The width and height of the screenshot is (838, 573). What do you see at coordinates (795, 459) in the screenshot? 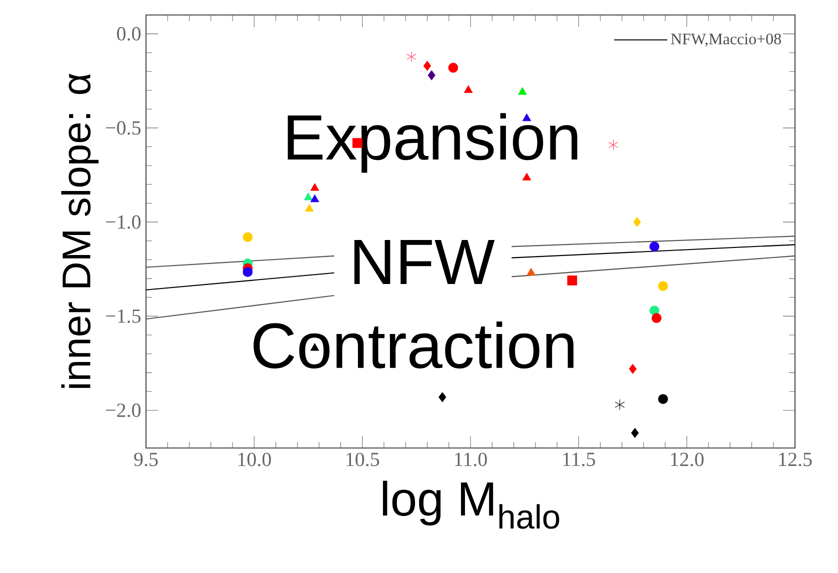
I see `x-tick-label: 12.5` at bounding box center [795, 459].